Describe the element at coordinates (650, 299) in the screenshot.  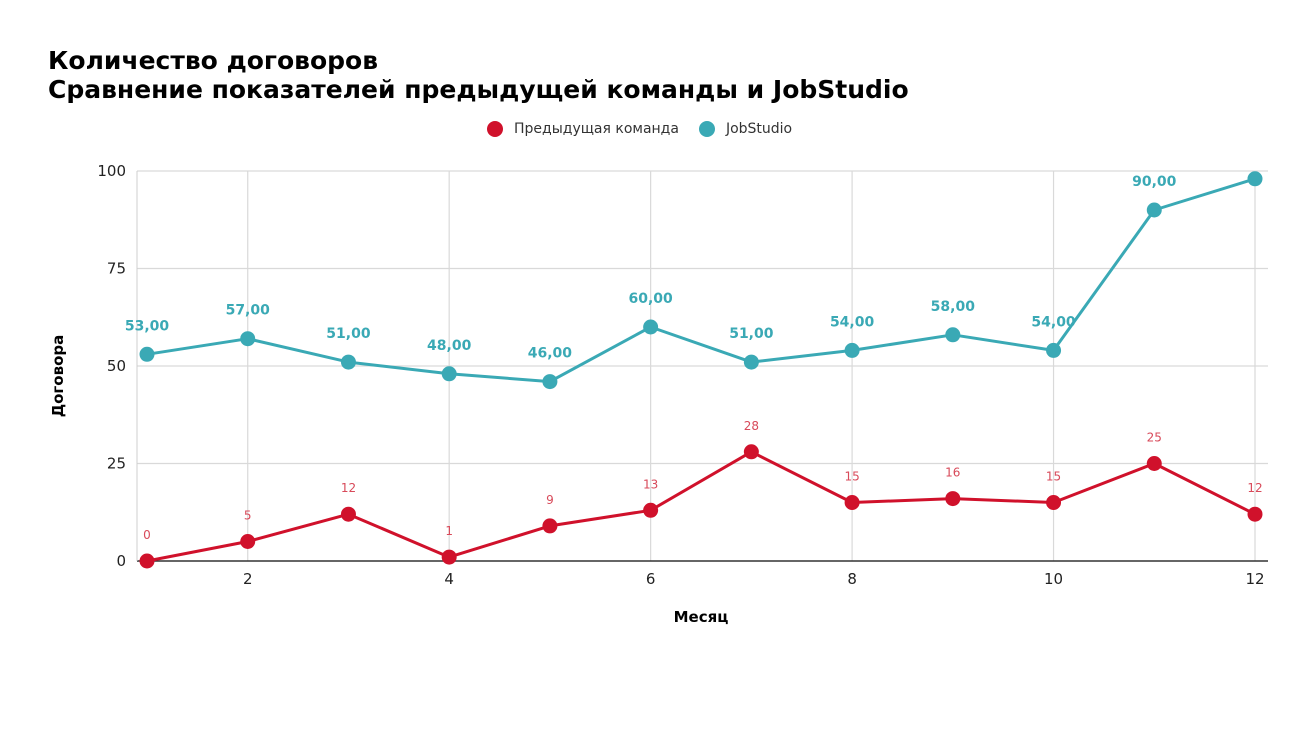
I see `data-label-jobstudio-6: 60,00` at that location.